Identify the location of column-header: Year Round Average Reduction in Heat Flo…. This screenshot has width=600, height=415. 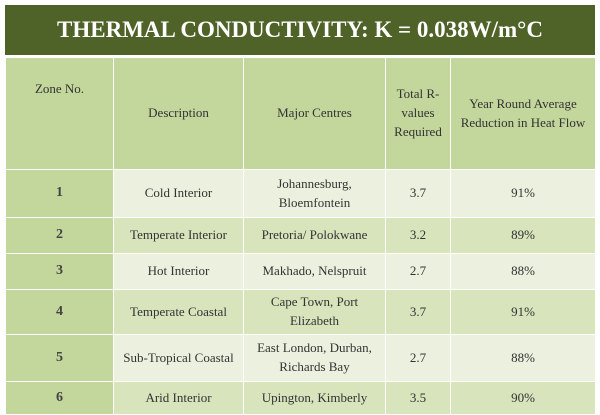
(523, 113).